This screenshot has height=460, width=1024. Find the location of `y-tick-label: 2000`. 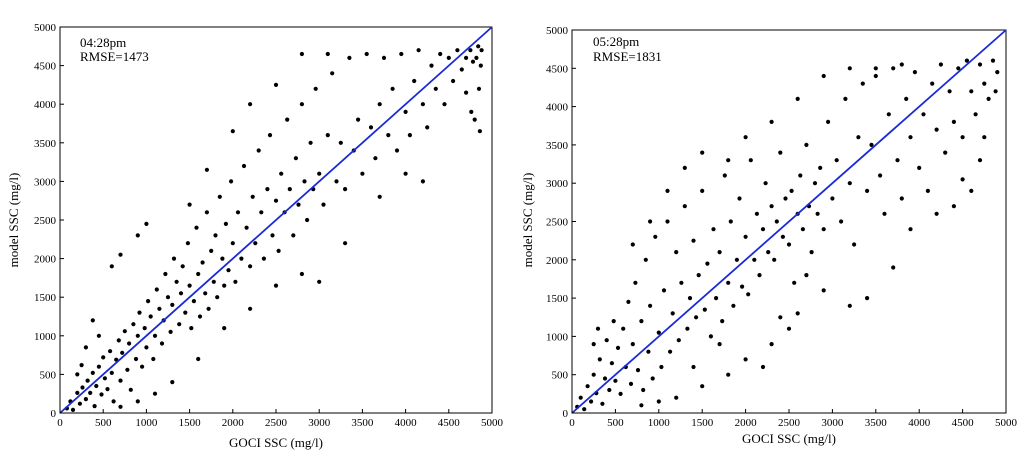

y-tick-label: 2000 is located at coordinates (45, 260).